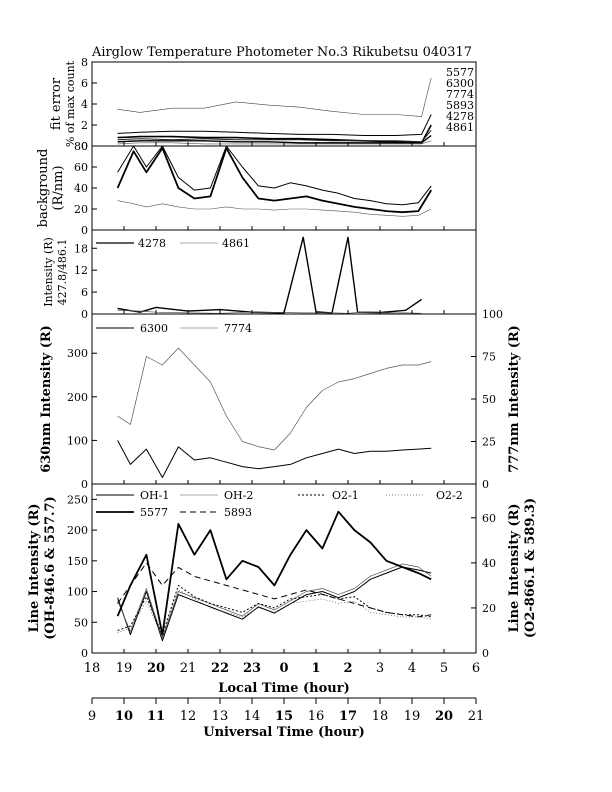  I want to click on fit-legend-5893: 5893, so click(460, 105).